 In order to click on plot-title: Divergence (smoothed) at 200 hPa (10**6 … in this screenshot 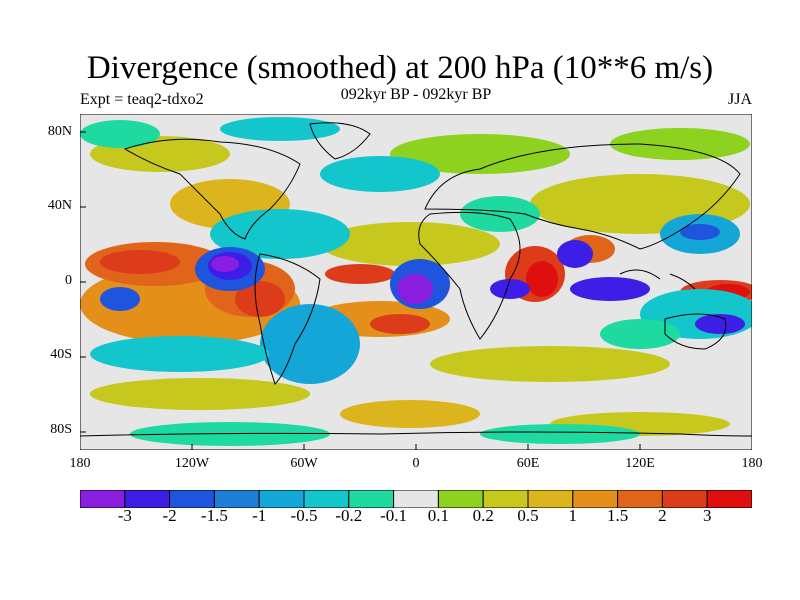, I will do `click(400, 68)`.